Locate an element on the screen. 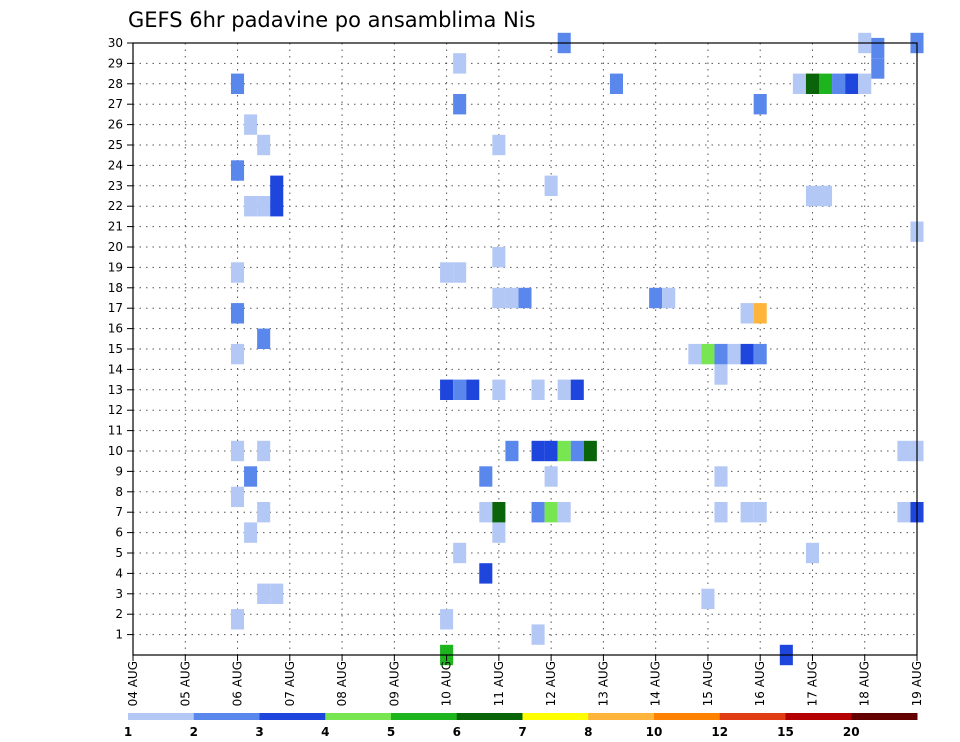 The image size is (960, 742). y-tick-label: 24 is located at coordinates (115, 165).